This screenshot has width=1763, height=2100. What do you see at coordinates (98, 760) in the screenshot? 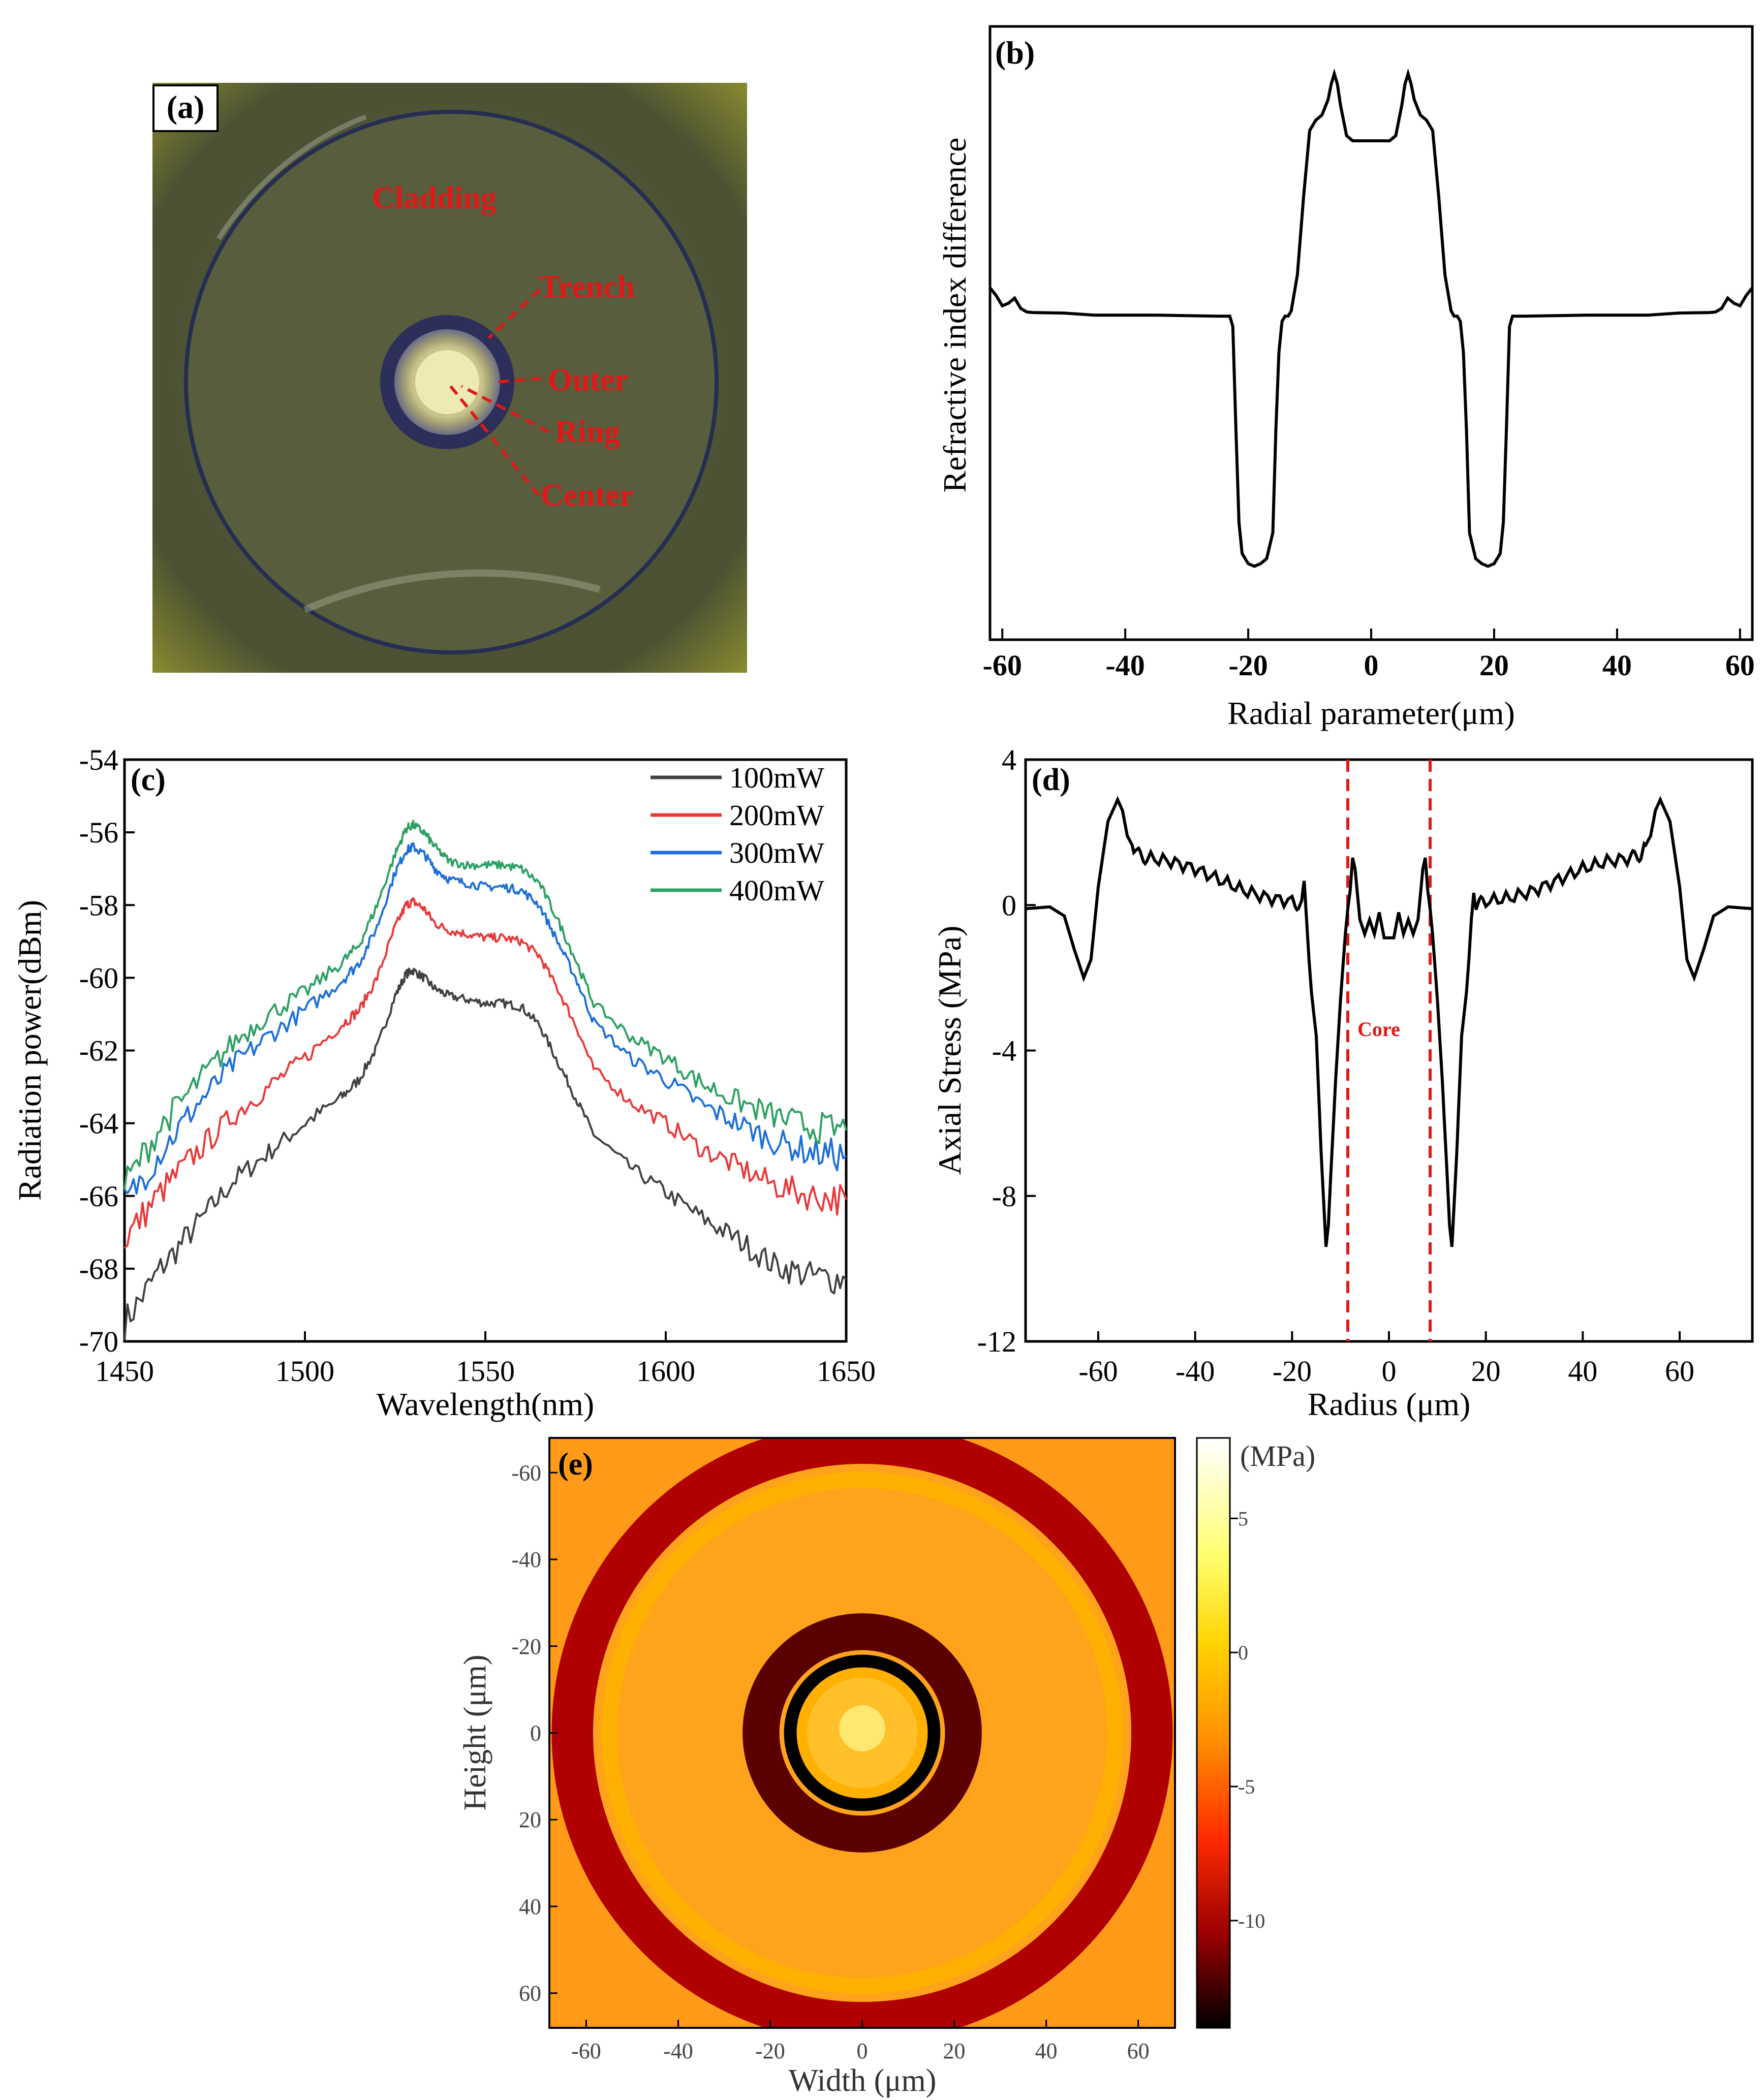
I see `panel-c-ytick-label: -54` at bounding box center [98, 760].